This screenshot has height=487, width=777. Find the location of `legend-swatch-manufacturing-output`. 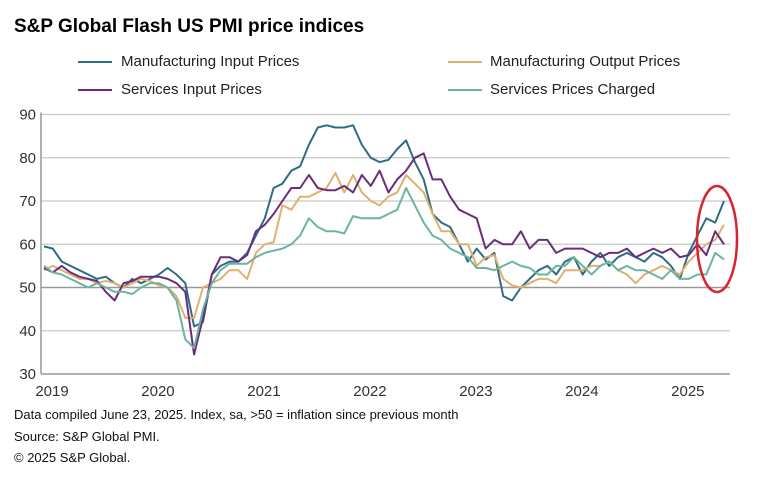

legend-swatch-manufacturing-output is located at coordinates (465, 62).